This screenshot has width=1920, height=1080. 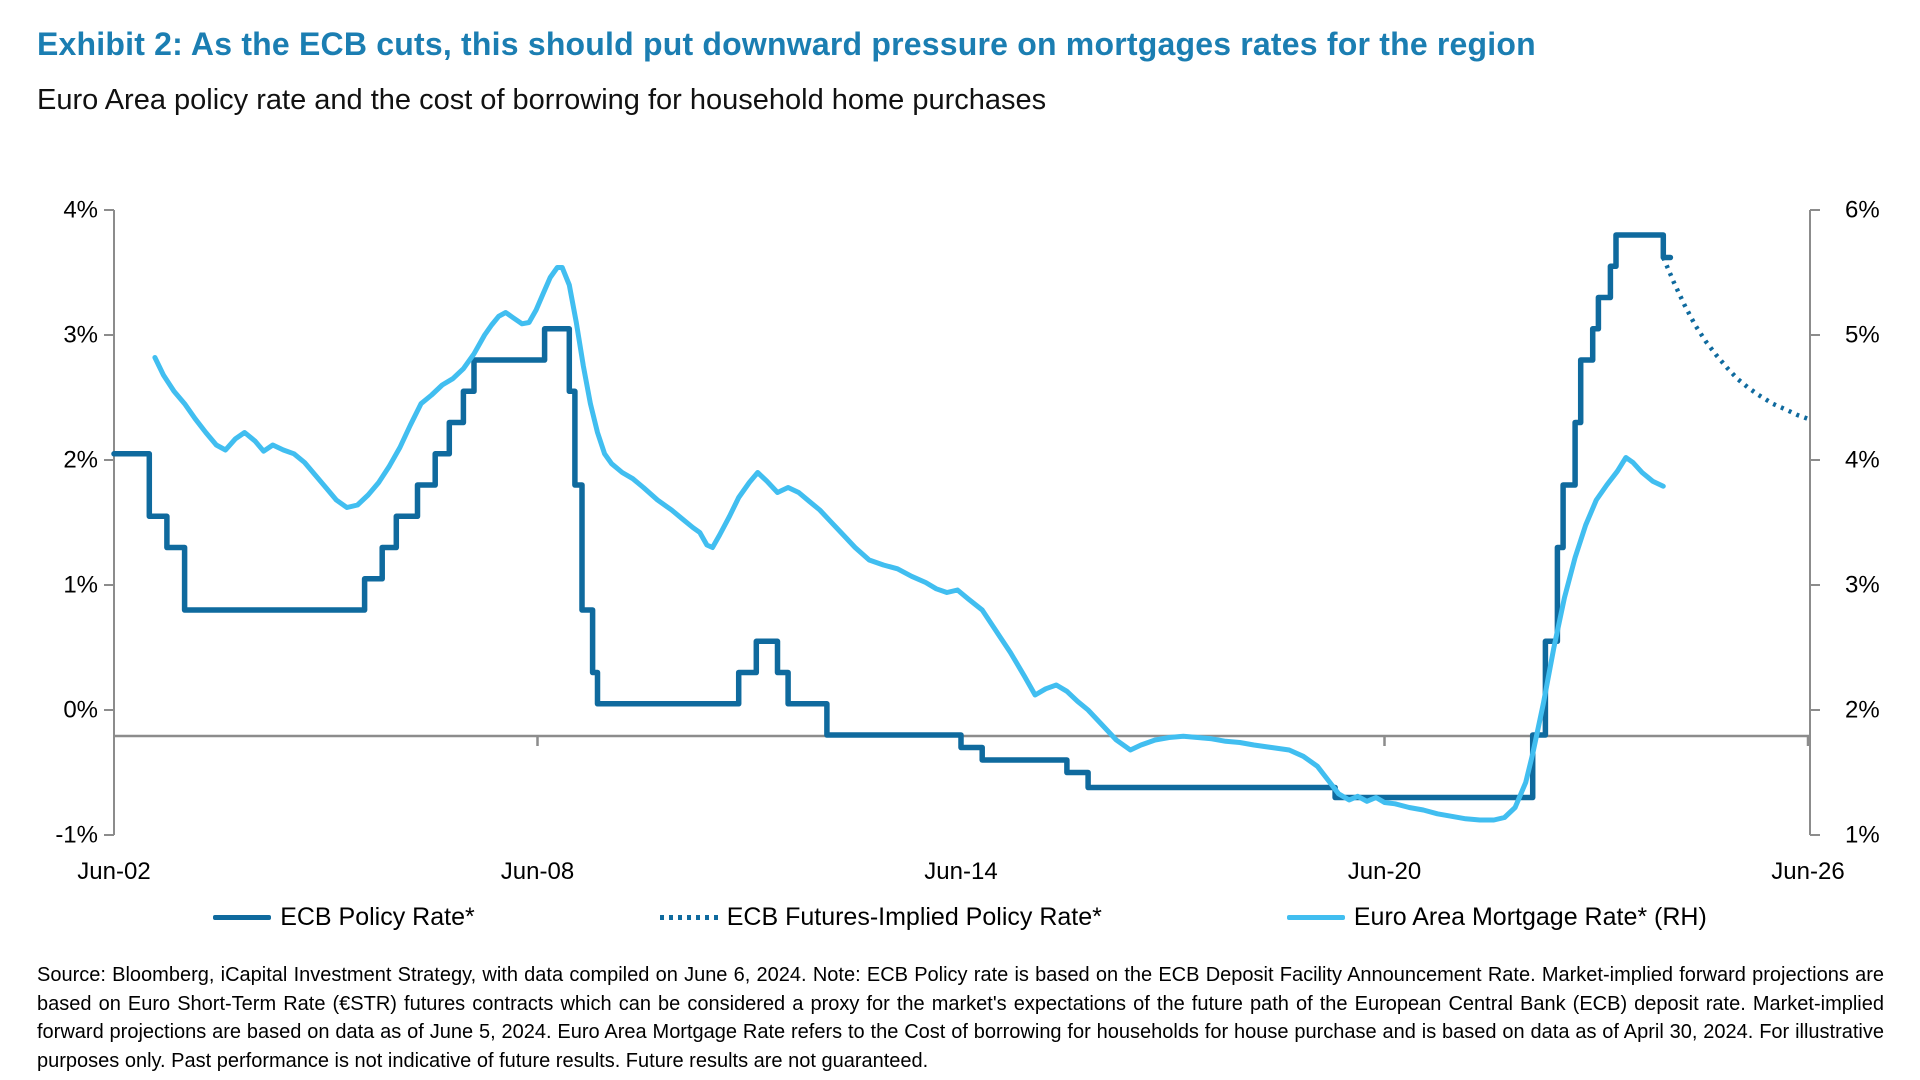 I want to click on legend-label: Euro Area Mortgage Rate* (RH), so click(x=1530, y=917).